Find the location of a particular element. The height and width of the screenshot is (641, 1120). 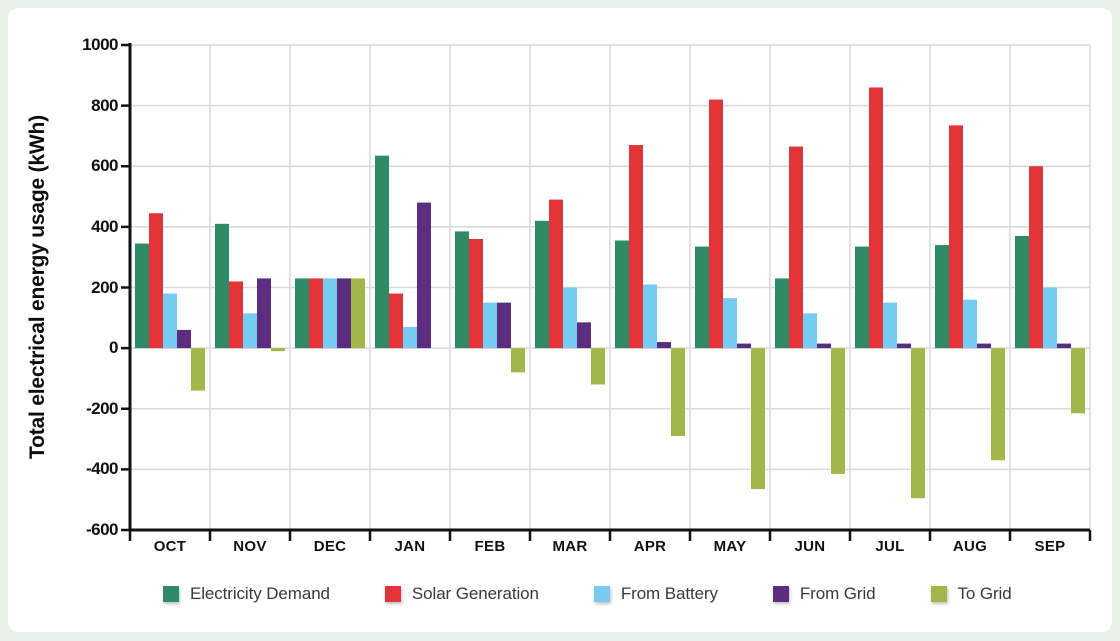

legend-item-to-grid: To Grid is located at coordinates (971, 594).